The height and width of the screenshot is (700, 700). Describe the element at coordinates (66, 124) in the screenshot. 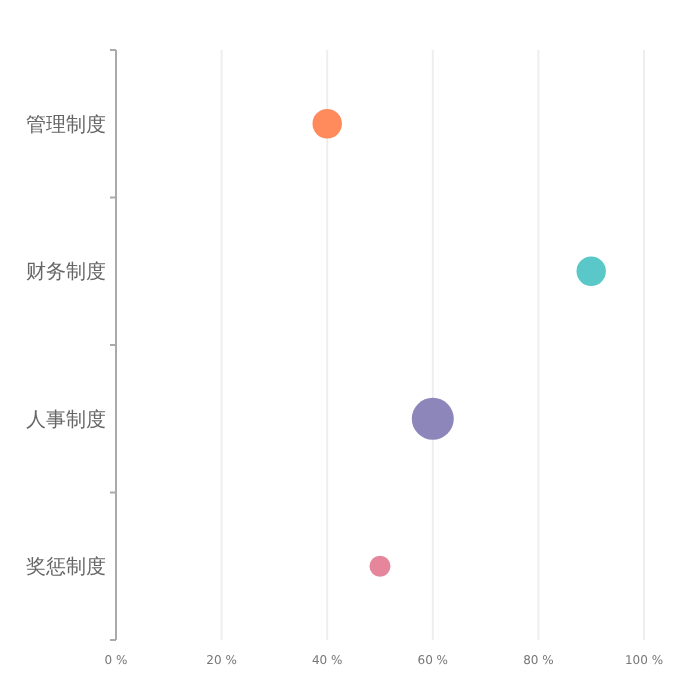

I see `y-tick-label: 管理制度` at that location.